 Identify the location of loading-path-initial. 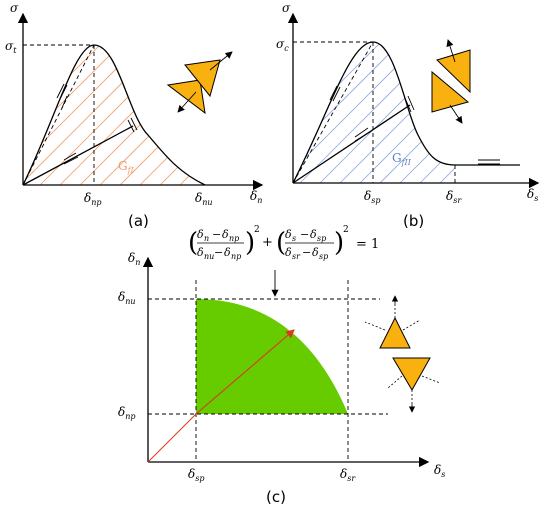
(172, 438).